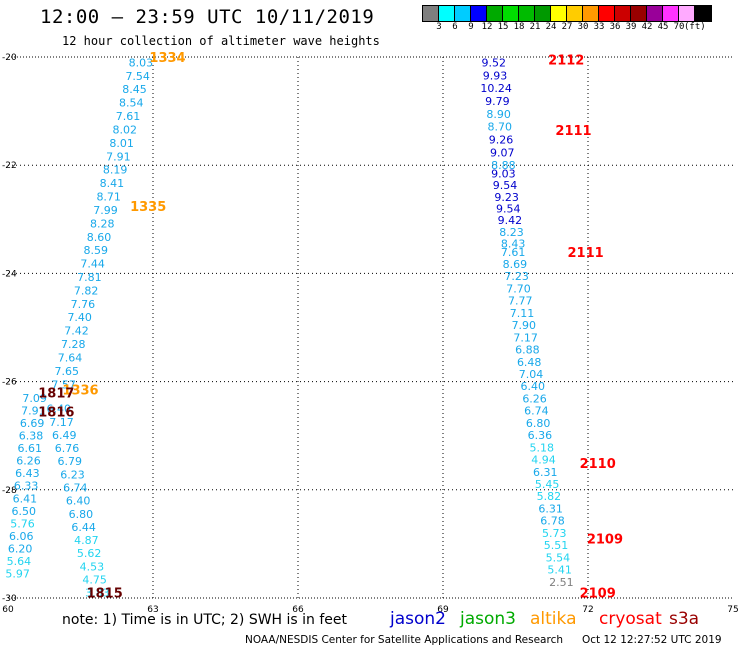  I want to click on wave-height-label: 5.73, so click(554, 533).